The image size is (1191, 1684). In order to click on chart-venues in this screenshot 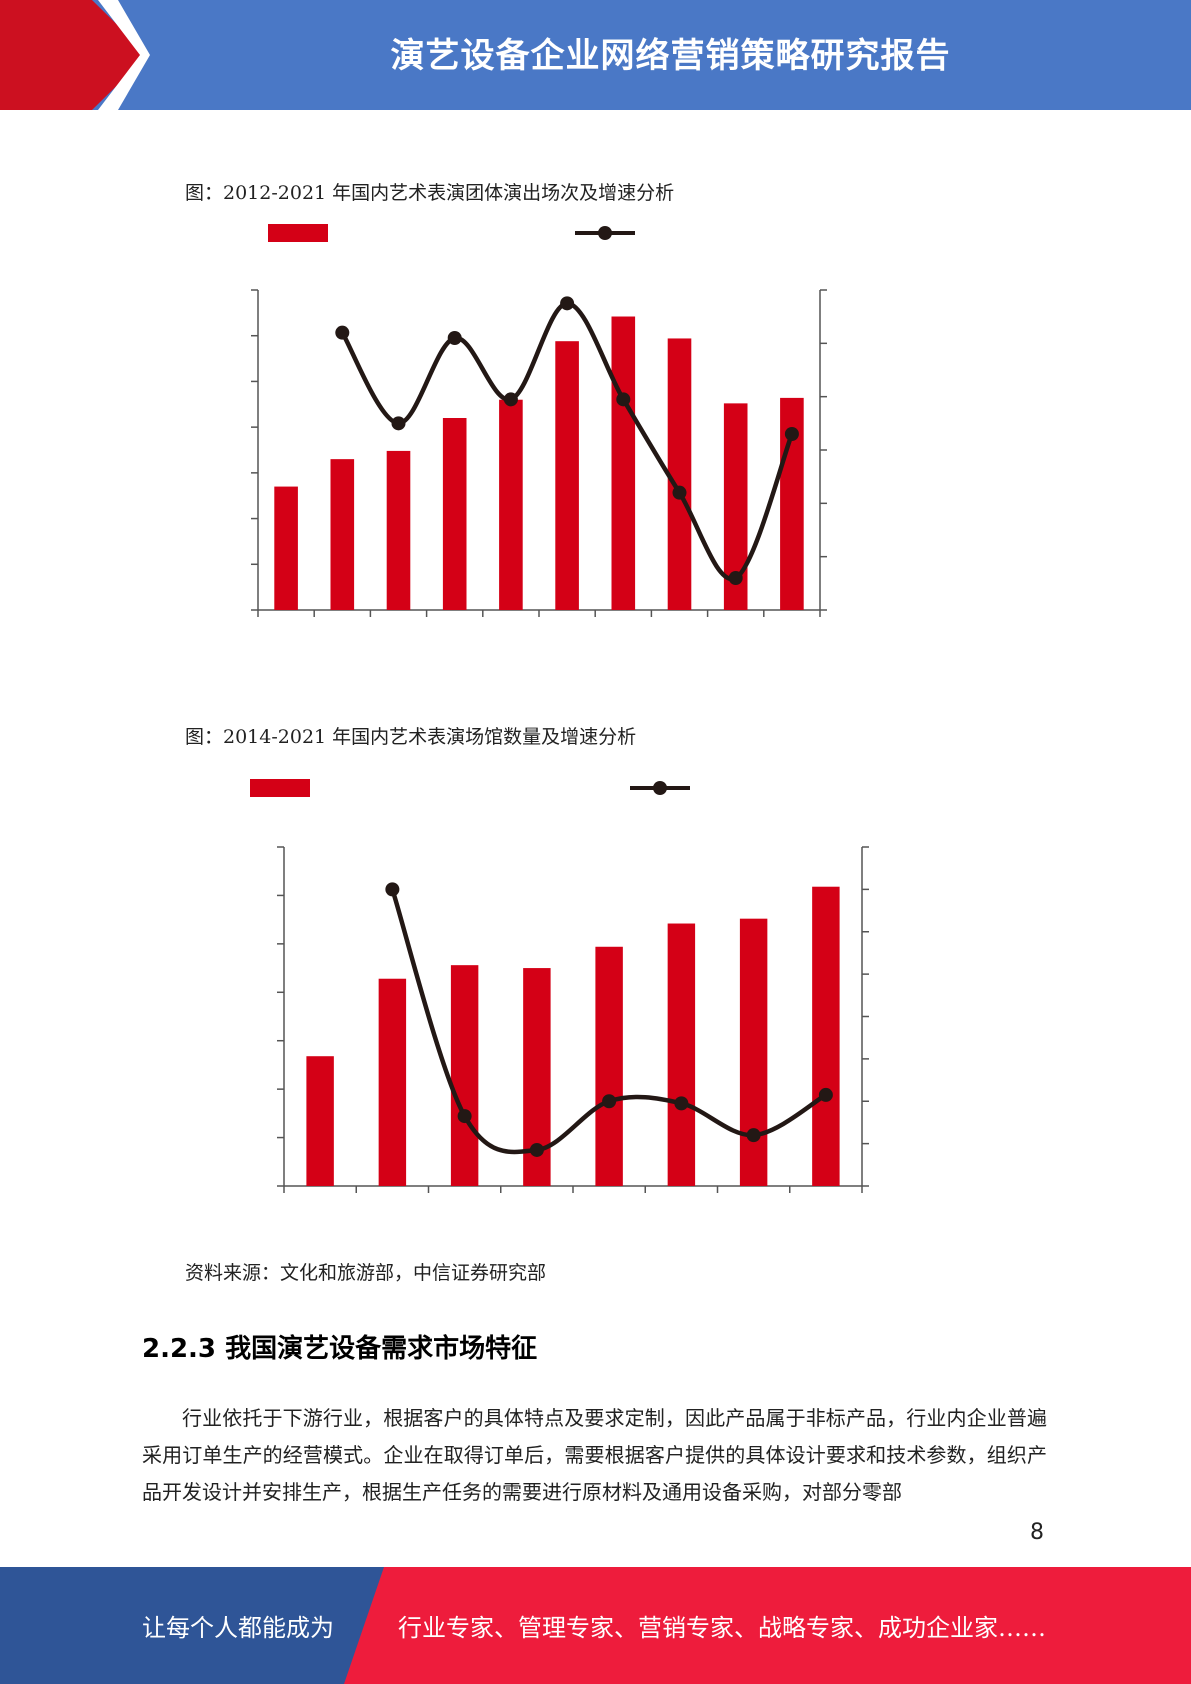, I will do `click(559, 986)`.